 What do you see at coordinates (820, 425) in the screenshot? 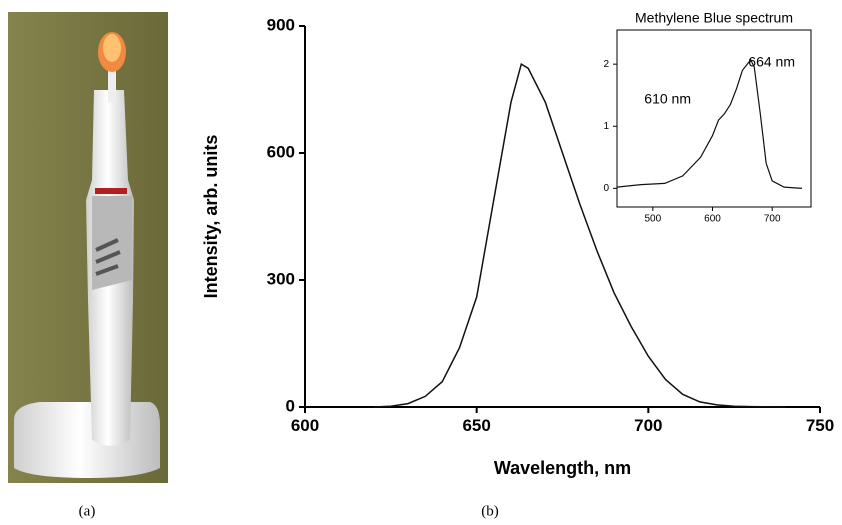
I see `x-tick-label: 750` at bounding box center [820, 425].